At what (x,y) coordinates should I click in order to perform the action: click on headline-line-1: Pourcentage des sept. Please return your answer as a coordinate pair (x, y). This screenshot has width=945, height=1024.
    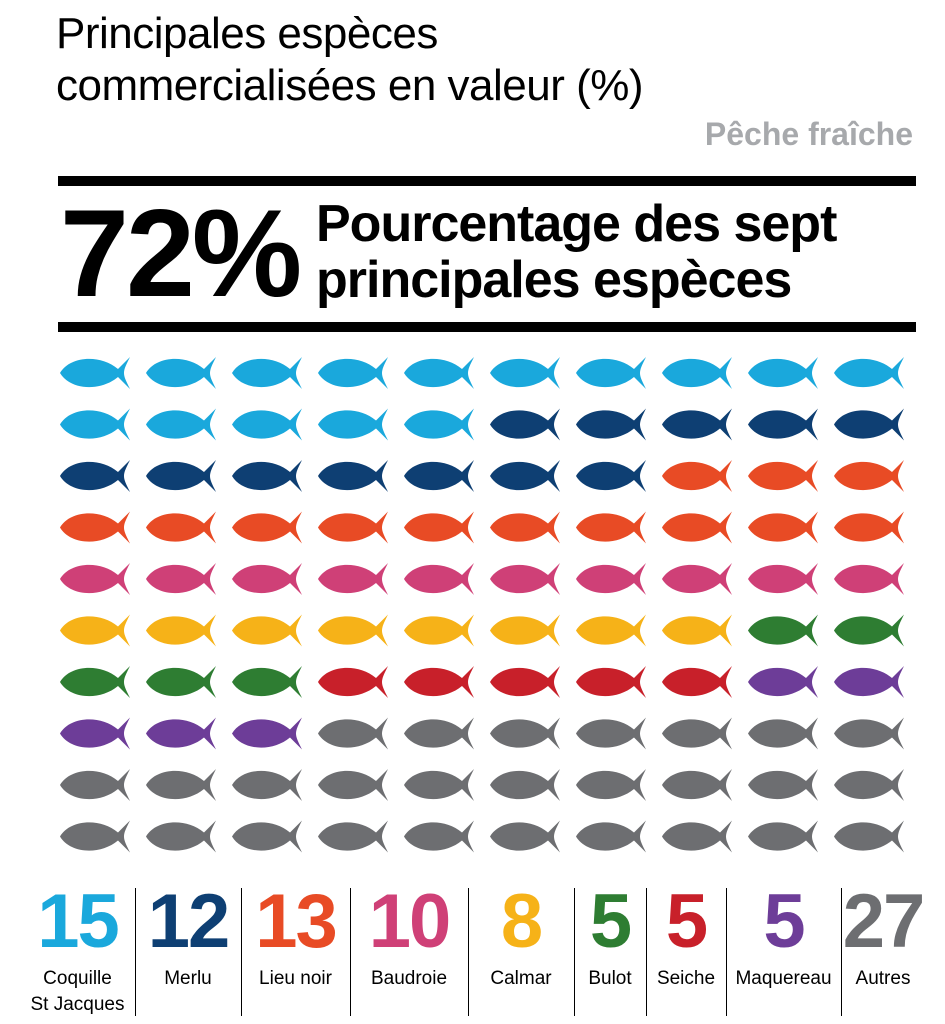
    Looking at the image, I should click on (576, 224).